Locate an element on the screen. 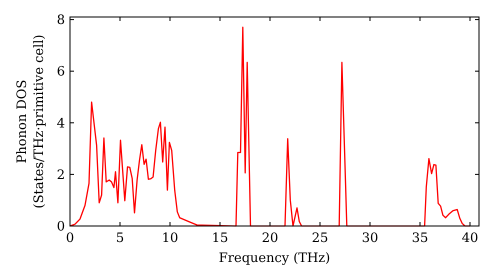 The image size is (500, 280). x-tick-label: 25 is located at coordinates (320, 238).